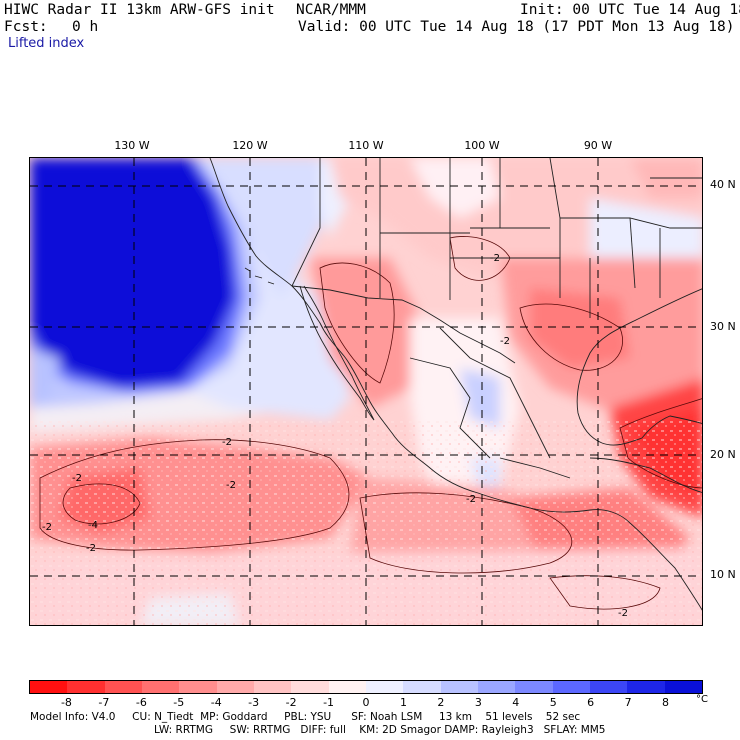 This screenshot has width=740, height=740. What do you see at coordinates (366, 145) in the screenshot?
I see `lon-label-110w: 110 W` at bounding box center [366, 145].